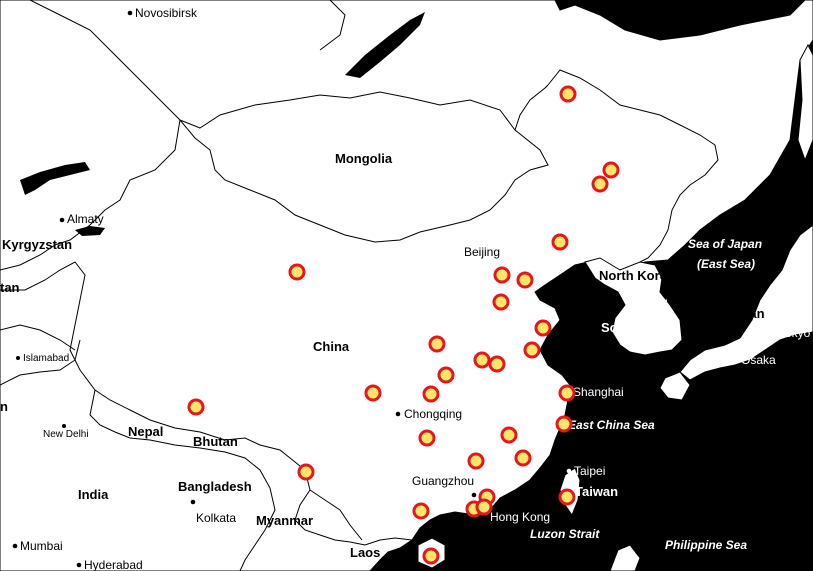  Describe the element at coordinates (331, 346) in the screenshot. I see `country-label-china: China` at that location.